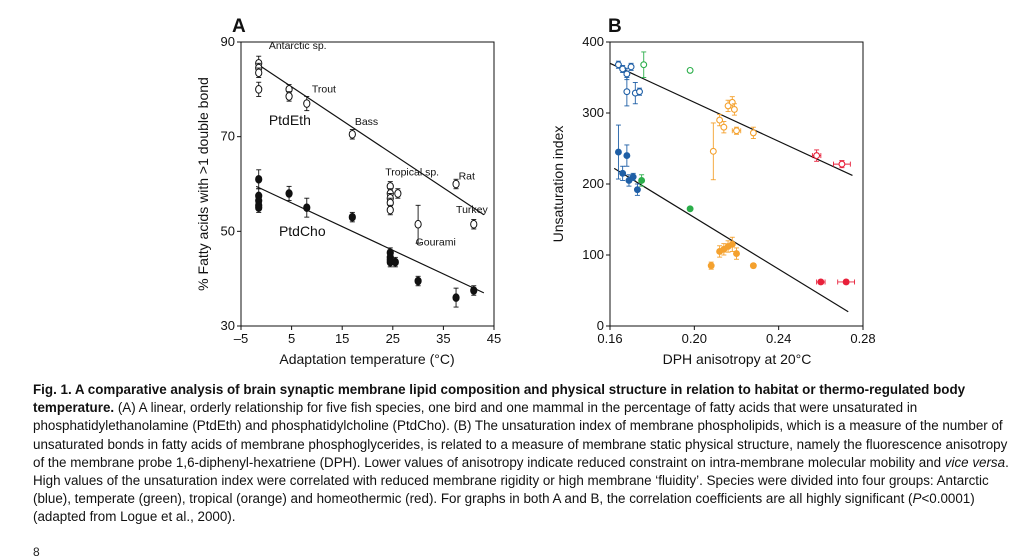 The height and width of the screenshot is (559, 1031). What do you see at coordinates (367, 336) in the screenshot?
I see `panel-a-x-ticks: –5 5 15 25 35 45` at bounding box center [367, 336].